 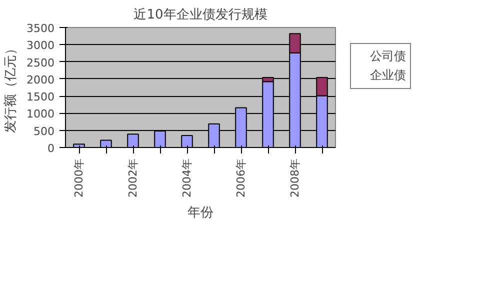 What do you see at coordinates (295, 178) in the screenshot?
I see `x-tick-label: 2008年` at bounding box center [295, 178].